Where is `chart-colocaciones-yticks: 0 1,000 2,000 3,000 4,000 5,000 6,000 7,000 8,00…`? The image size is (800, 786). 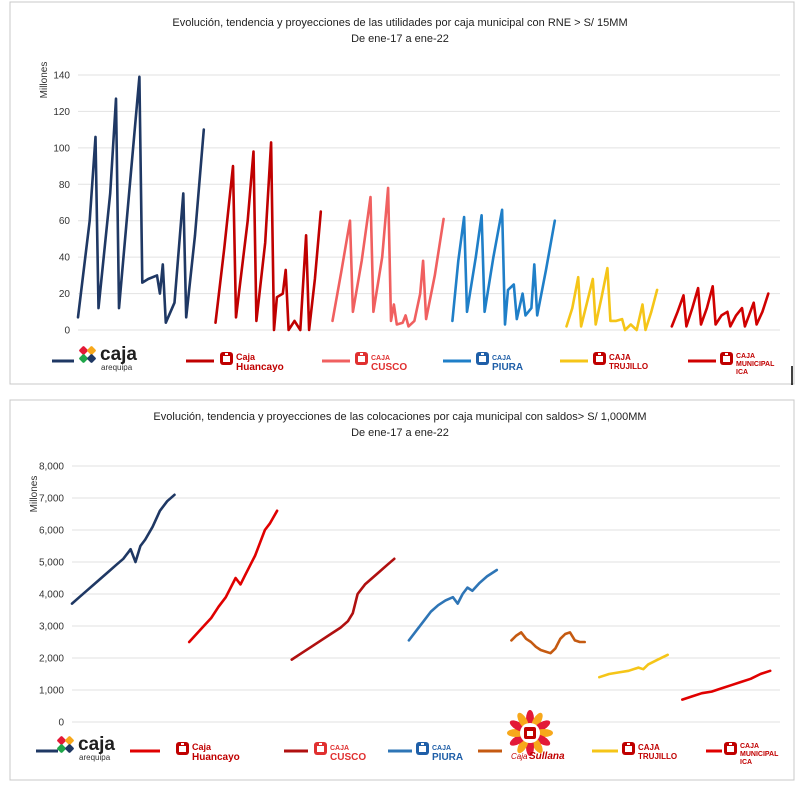
chart-colocaciones-yticks: 0 1,000 2,000 3,000 4,000 5,000 6,000 7,000 8,00… is located at coordinates (51, 595).